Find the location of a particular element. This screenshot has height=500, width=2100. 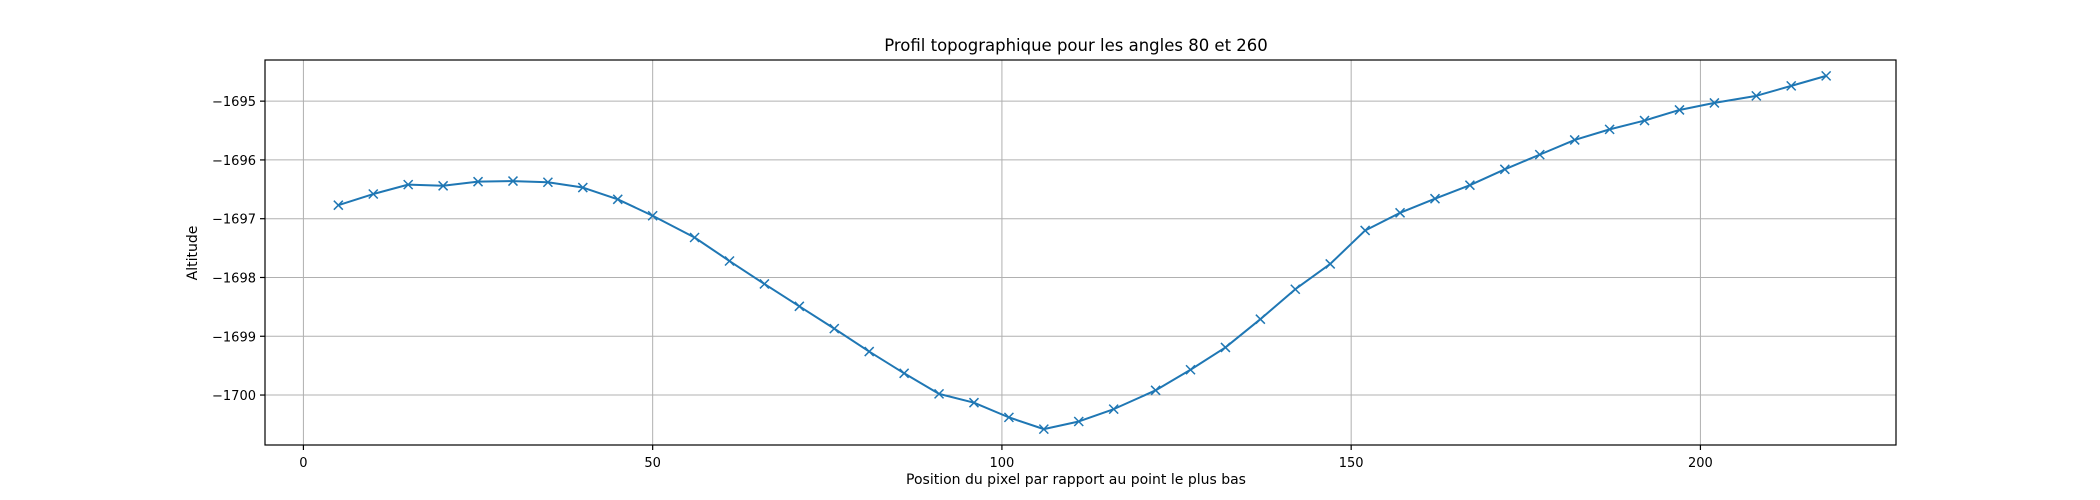

x-tick-label: 100 is located at coordinates (1002, 463).